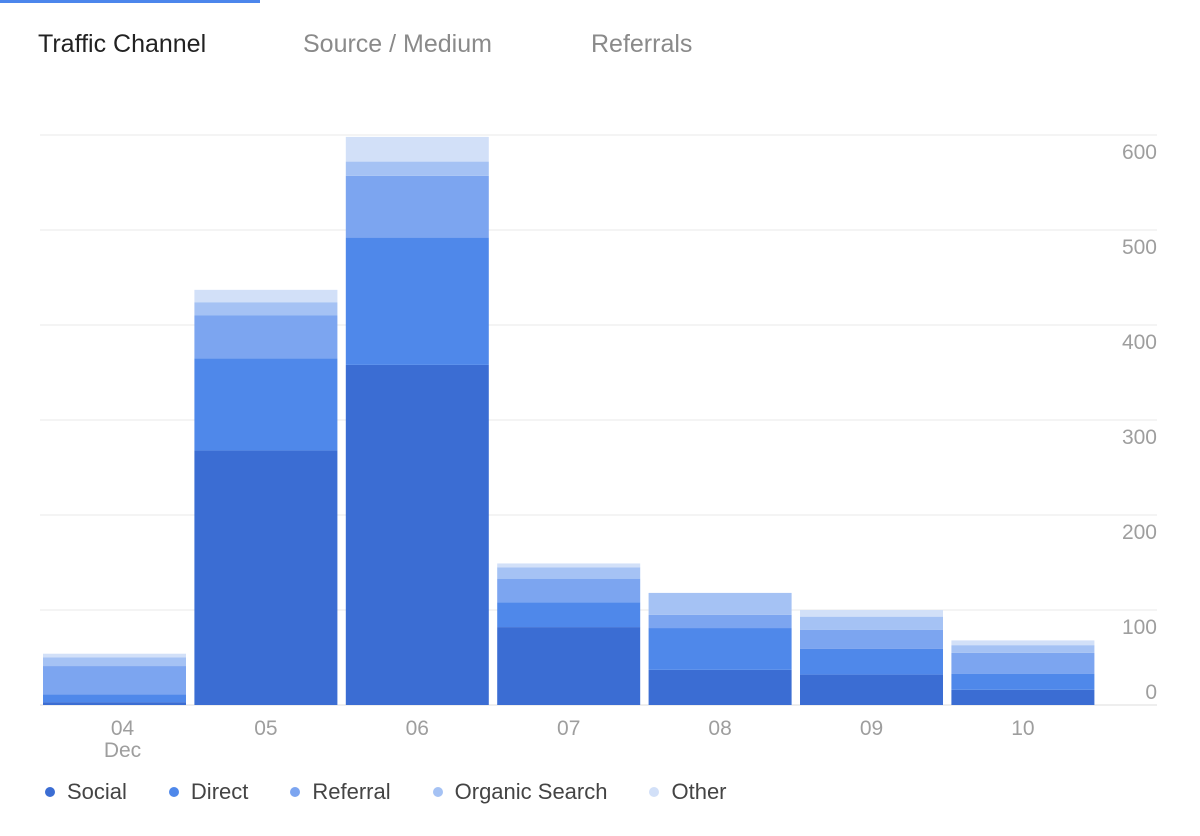  What do you see at coordinates (568, 728) in the screenshot?
I see `x-tick-label: 07` at bounding box center [568, 728].